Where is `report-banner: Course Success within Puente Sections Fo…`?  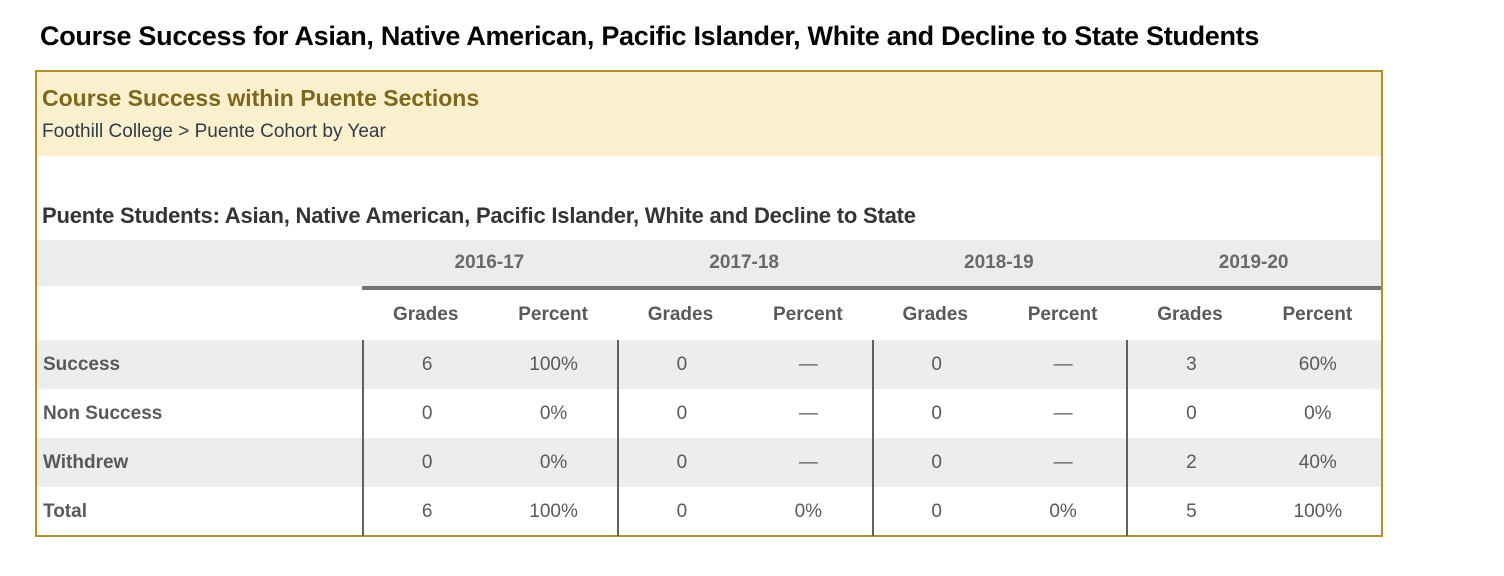 report-banner: Course Success within Puente Sections Fo… is located at coordinates (709, 114).